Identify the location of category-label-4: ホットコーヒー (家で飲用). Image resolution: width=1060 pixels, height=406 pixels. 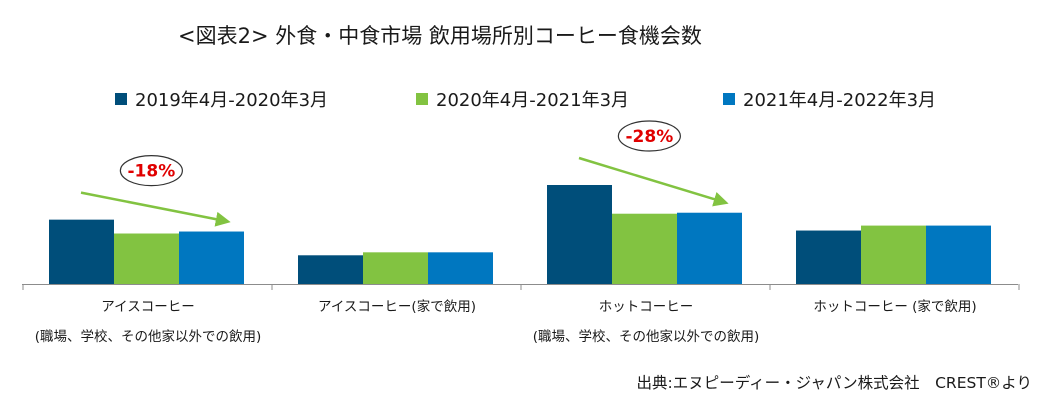
(895, 307).